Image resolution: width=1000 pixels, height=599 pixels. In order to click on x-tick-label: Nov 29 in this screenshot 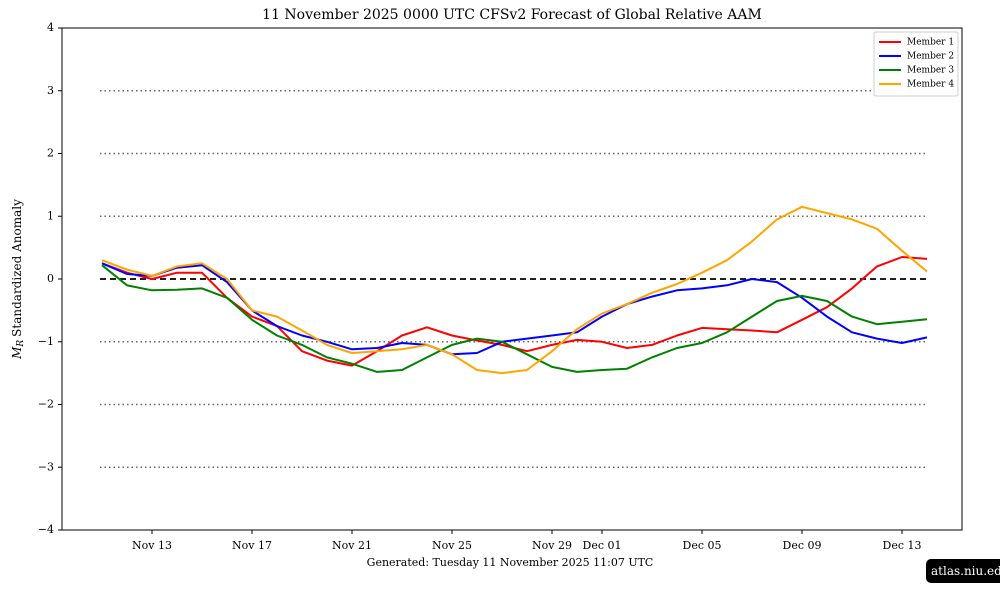, I will do `click(552, 545)`.